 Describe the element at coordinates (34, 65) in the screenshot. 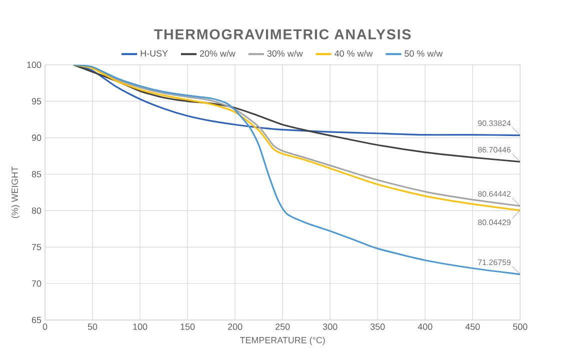

I see `y-tick-label: 100` at that location.